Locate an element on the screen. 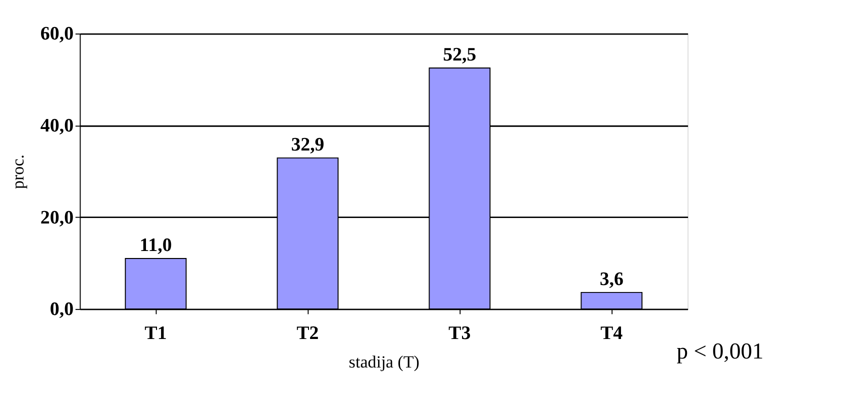  x-tick-label: T1 is located at coordinates (155, 333).